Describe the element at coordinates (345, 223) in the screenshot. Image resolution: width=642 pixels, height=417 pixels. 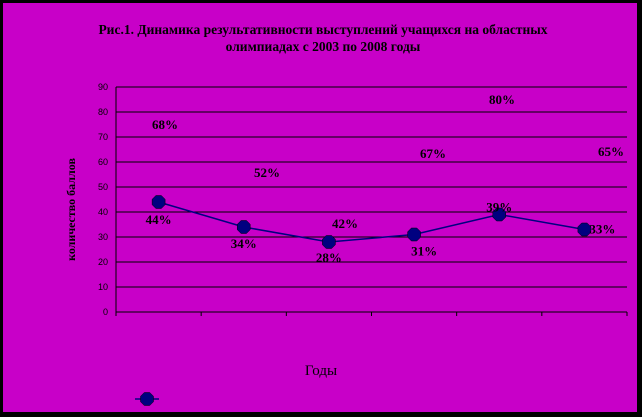
I see `annotation-label-2: 42%` at that location.